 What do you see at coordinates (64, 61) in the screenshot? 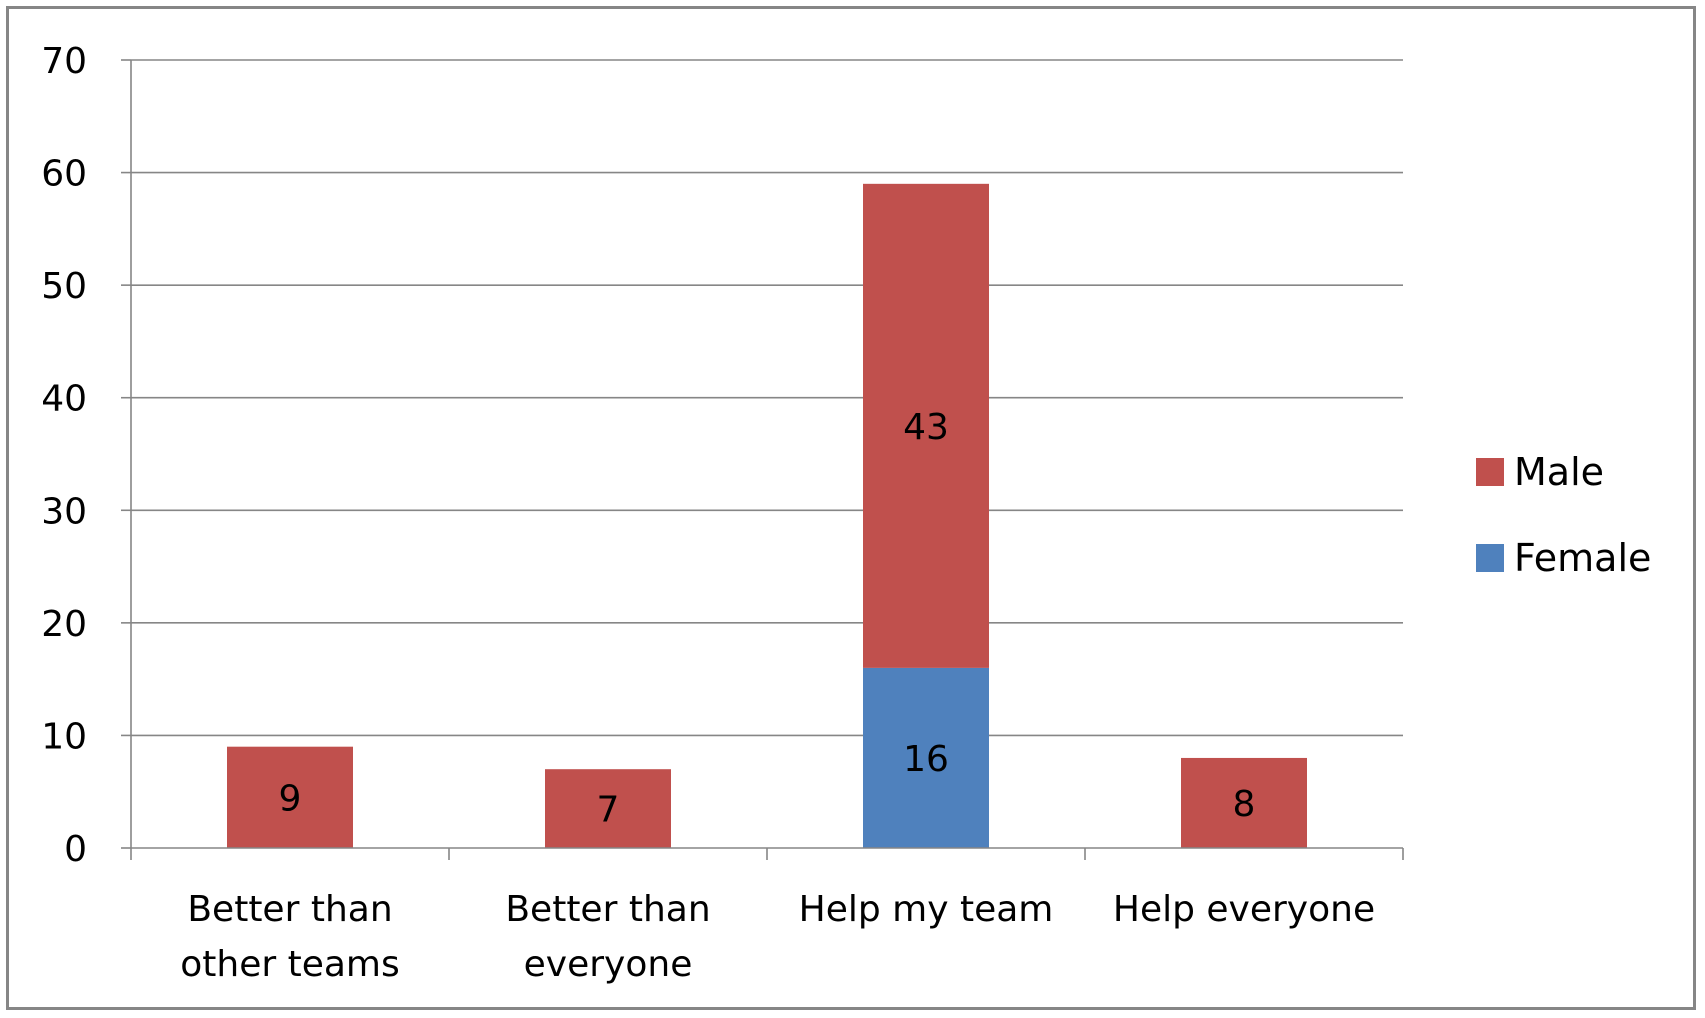
I see `y-tick-label: 70` at bounding box center [64, 61].